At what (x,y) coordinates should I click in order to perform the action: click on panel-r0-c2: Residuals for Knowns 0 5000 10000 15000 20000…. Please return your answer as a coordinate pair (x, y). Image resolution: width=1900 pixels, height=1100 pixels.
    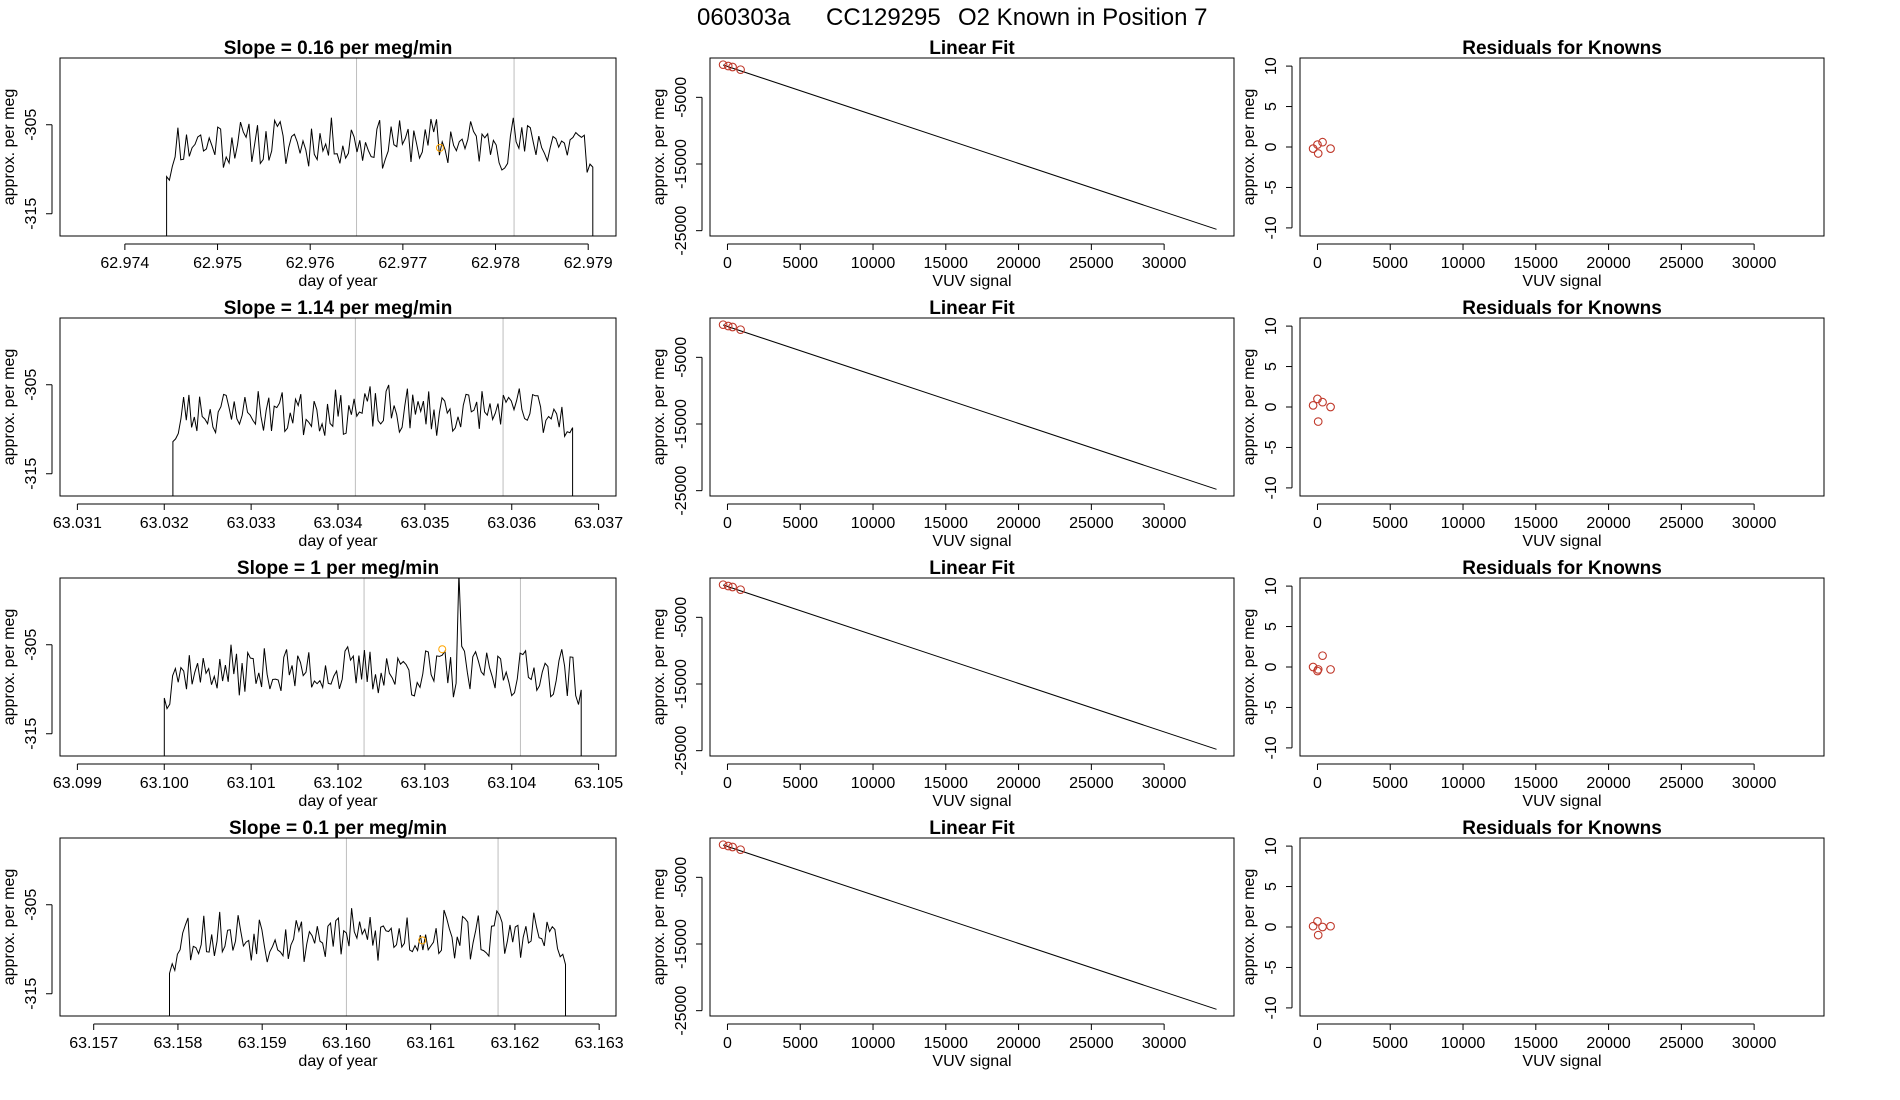
    Looking at the image, I should click on (1533, 164).